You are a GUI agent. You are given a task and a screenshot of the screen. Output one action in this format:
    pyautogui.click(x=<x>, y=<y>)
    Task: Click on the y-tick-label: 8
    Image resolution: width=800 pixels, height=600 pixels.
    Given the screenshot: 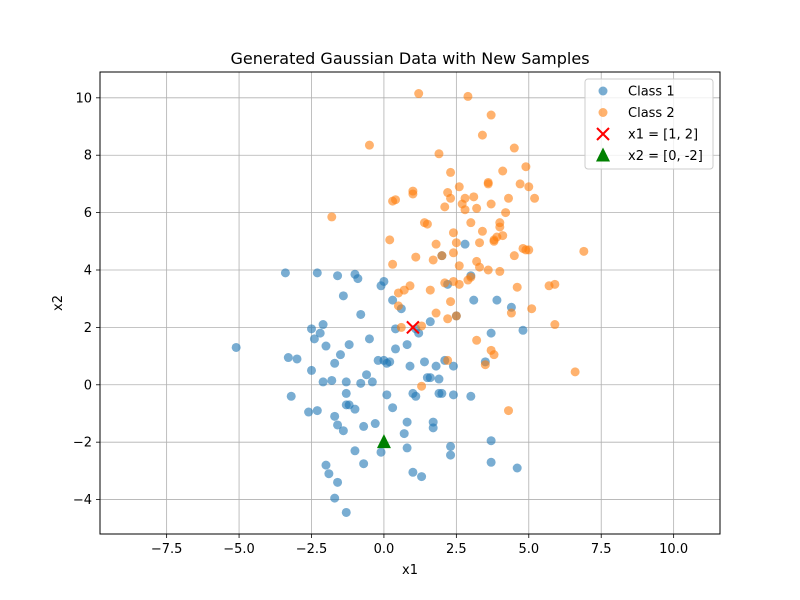 What is the action you would take?
    pyautogui.click(x=88, y=156)
    